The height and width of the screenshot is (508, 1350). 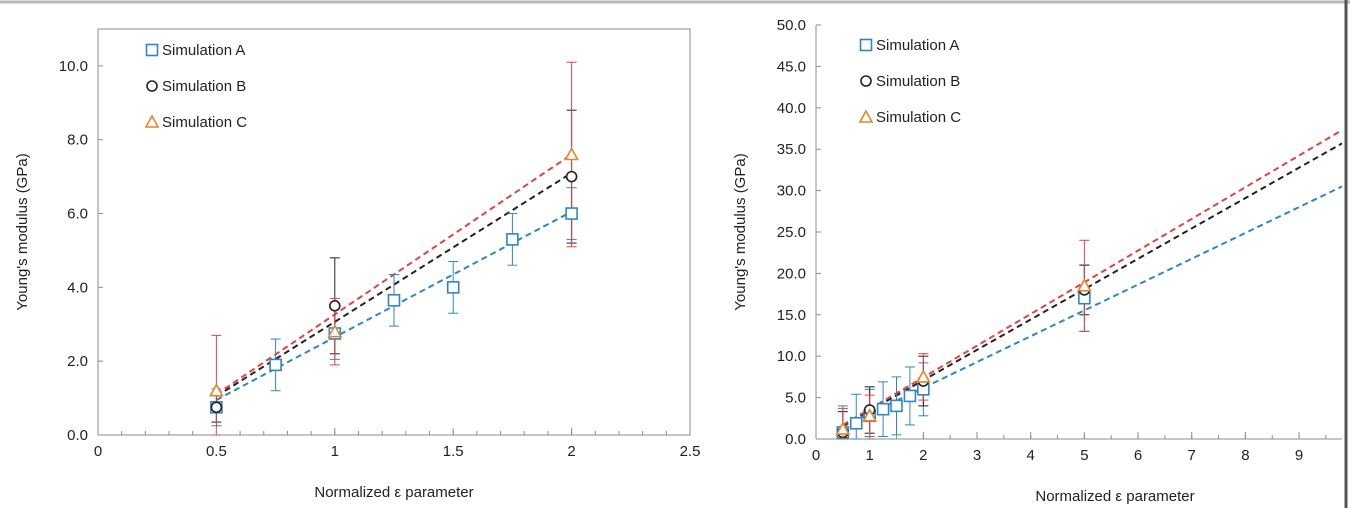 I want to click on x-tick-label: 2.5, so click(x=690, y=451).